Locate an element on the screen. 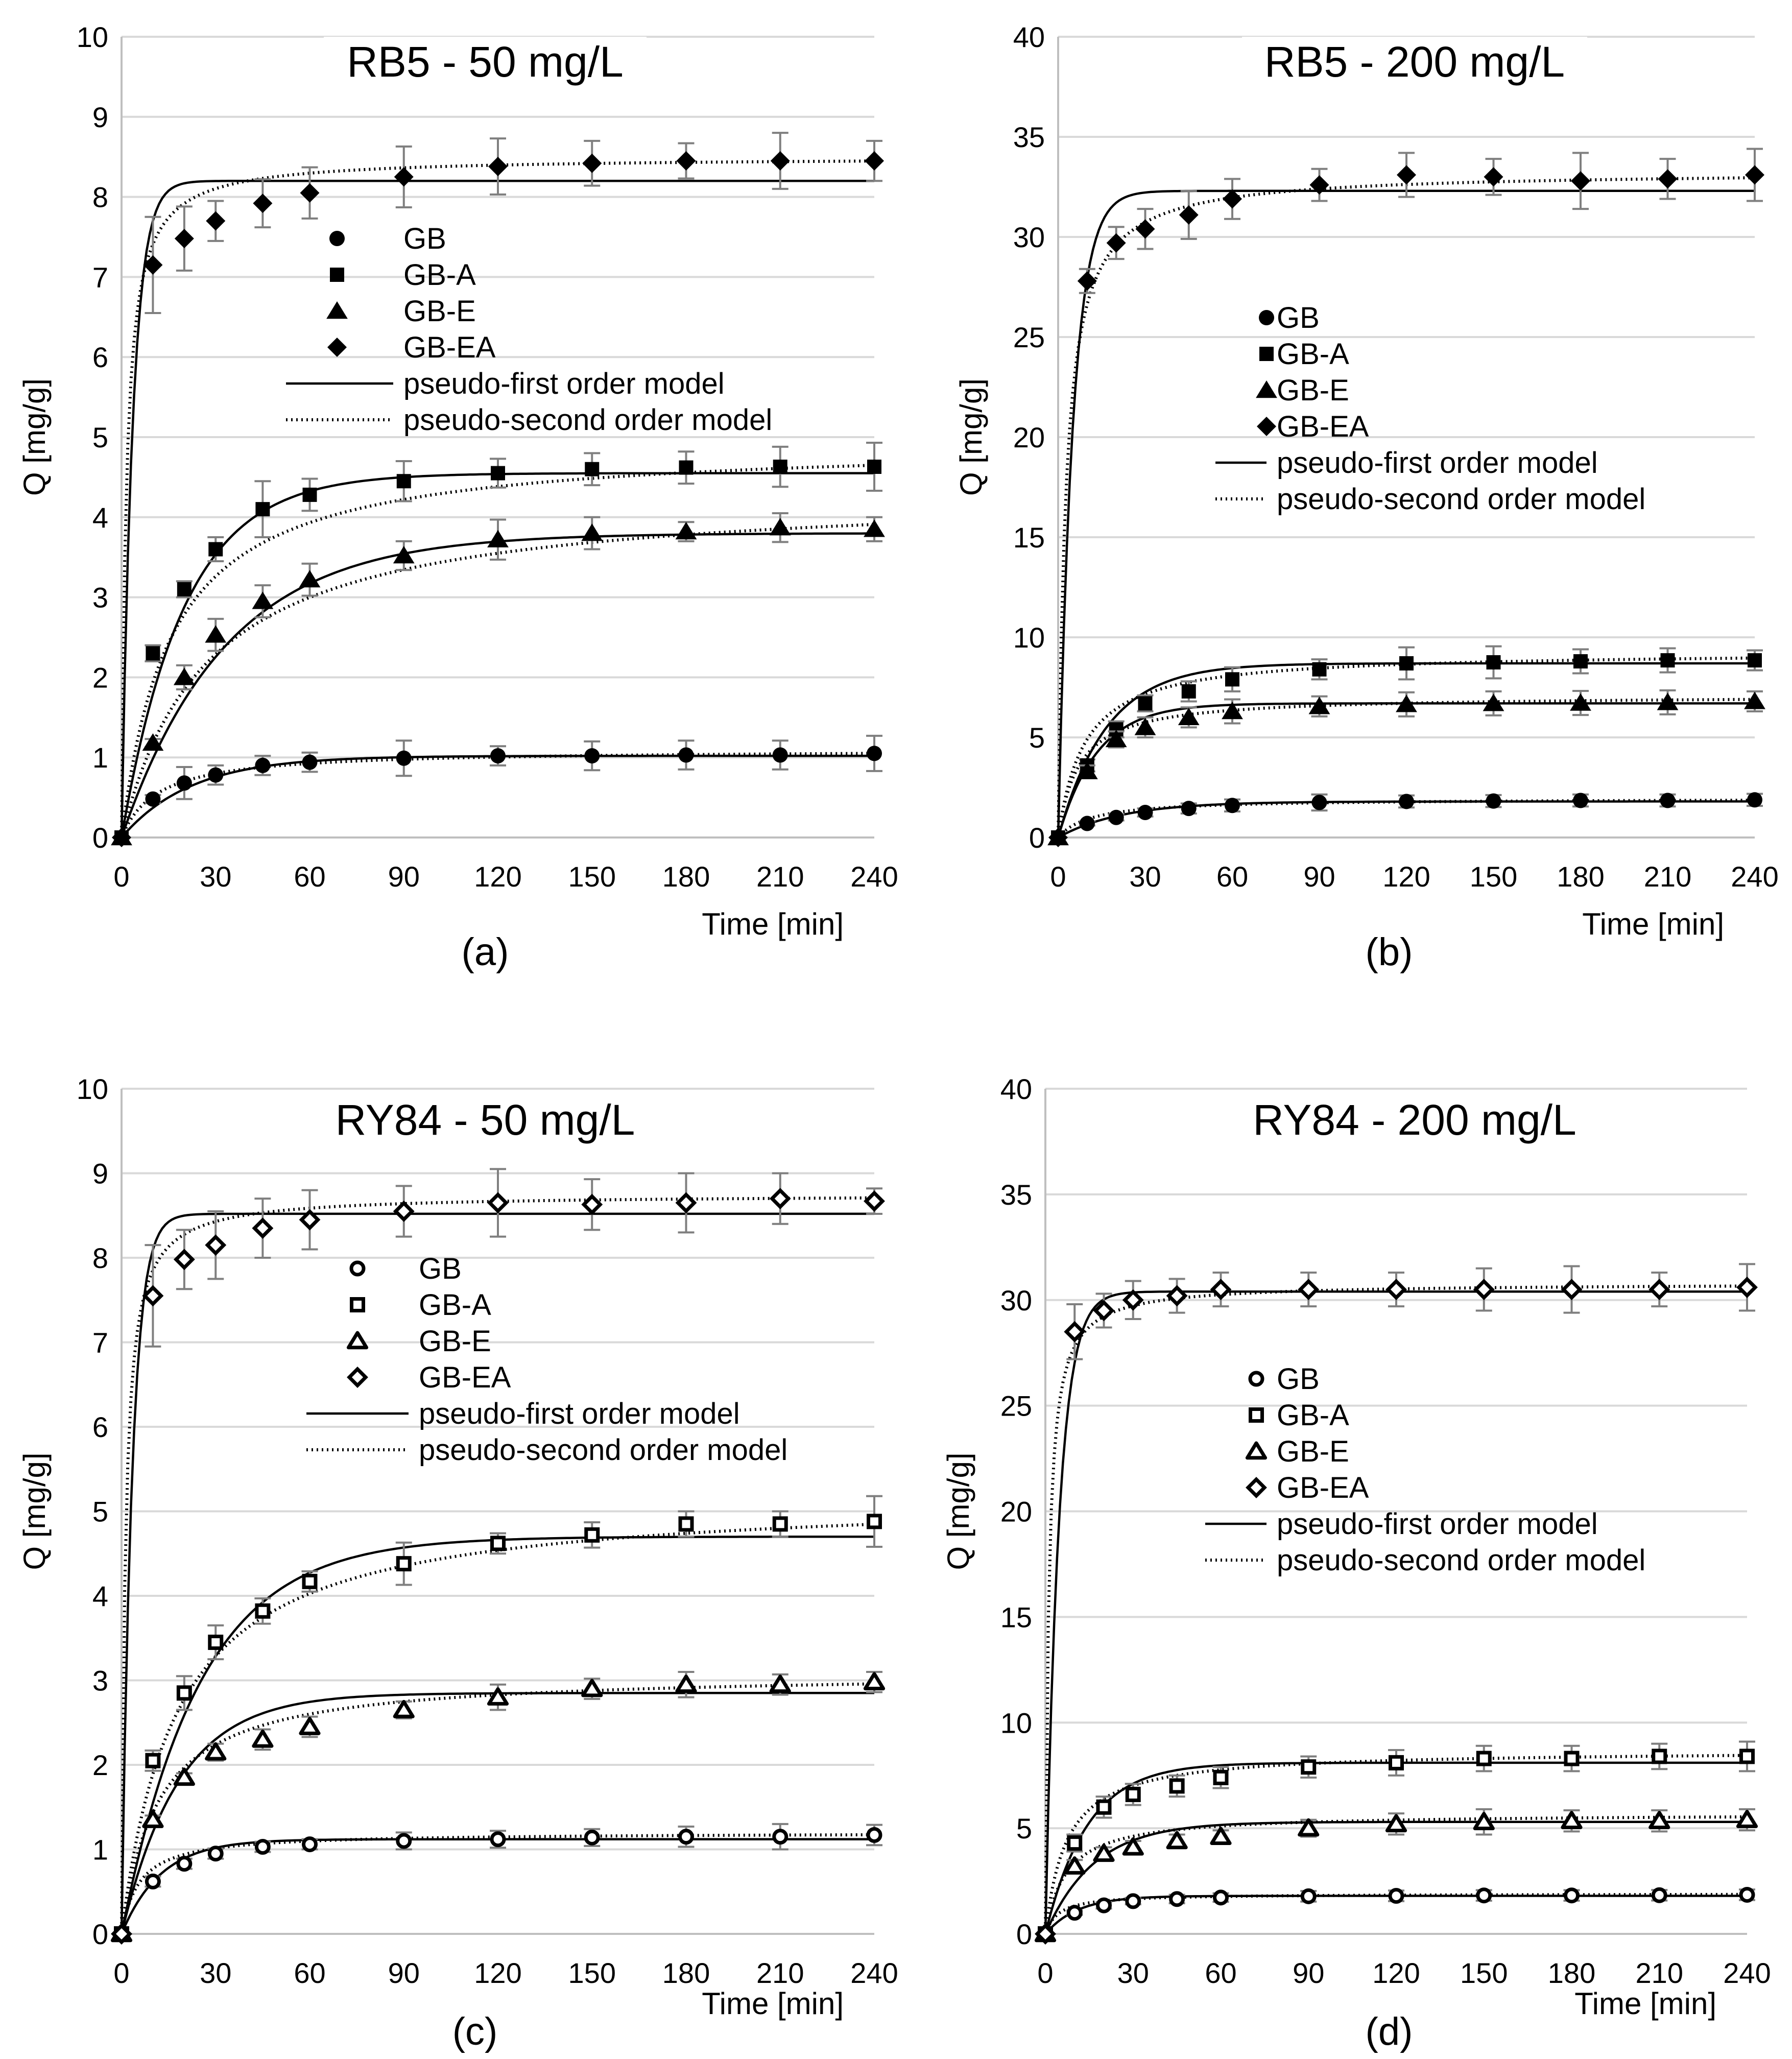 The width and height of the screenshot is (1792, 2059). legend-marker-gb-ea is located at coordinates (1266, 426).